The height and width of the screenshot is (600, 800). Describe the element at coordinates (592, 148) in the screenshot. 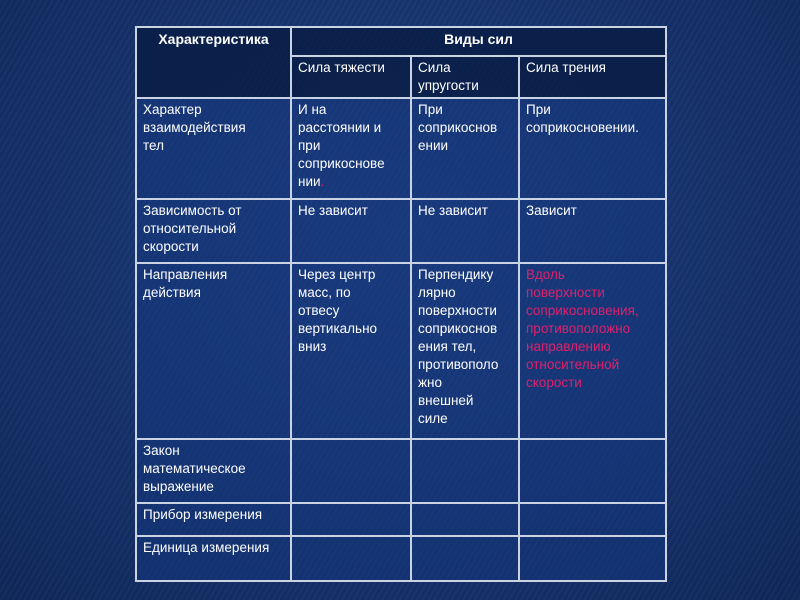

I see `table-cell: При соприкосновении.` at that location.